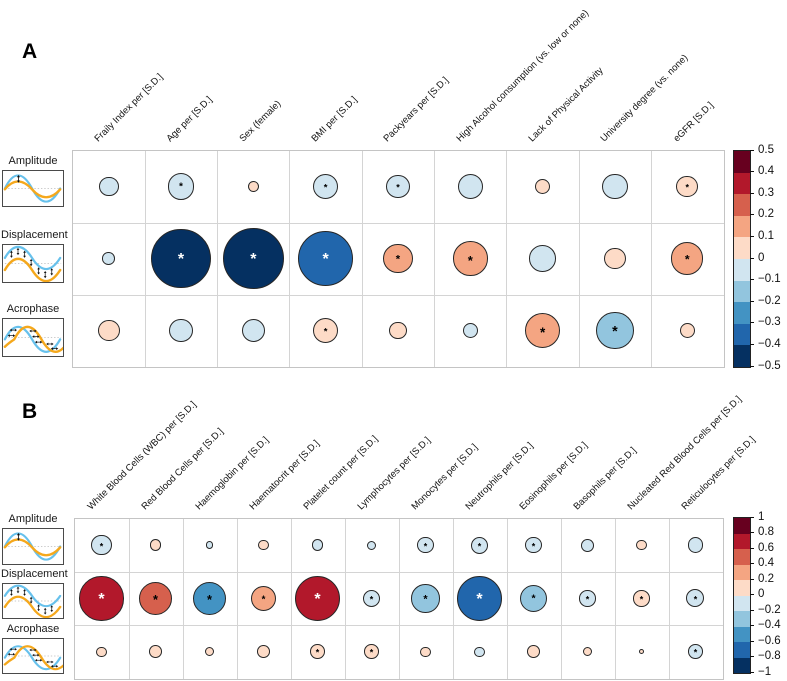 This screenshot has width=787, height=681. Describe the element at coordinates (761, 257) in the screenshot. I see `colorbar-tick-label: 0` at that location.